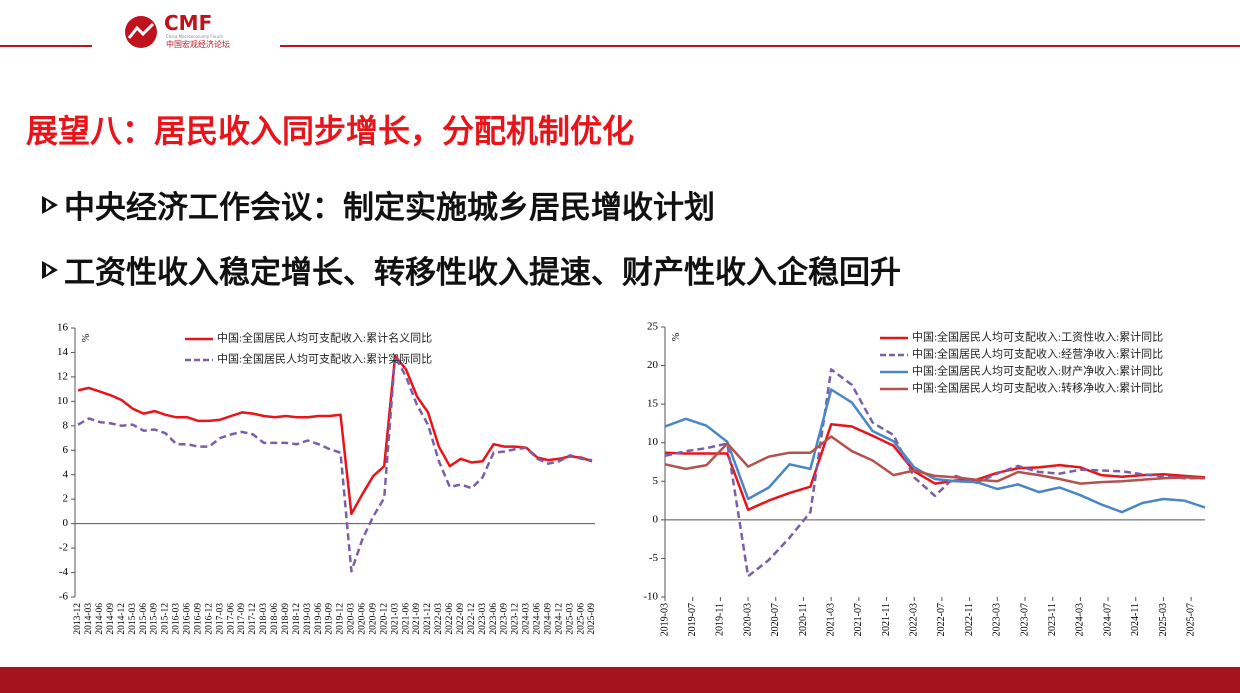 The image size is (1240, 693). What do you see at coordinates (363, 619) in the screenshot?
I see `x-tick-label: 2020-06` at bounding box center [363, 619].